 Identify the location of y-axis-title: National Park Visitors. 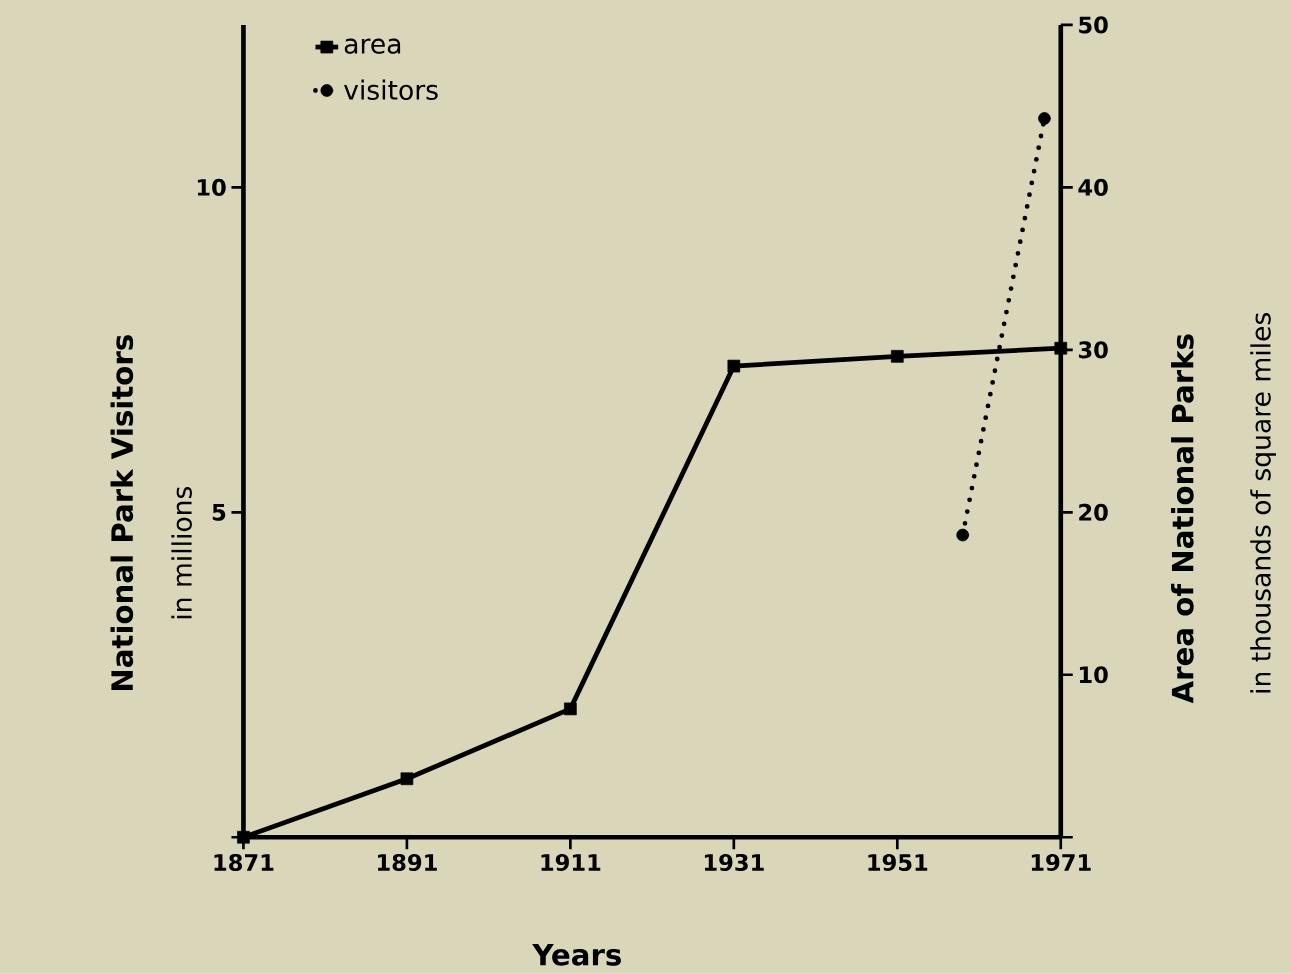
(122, 513).